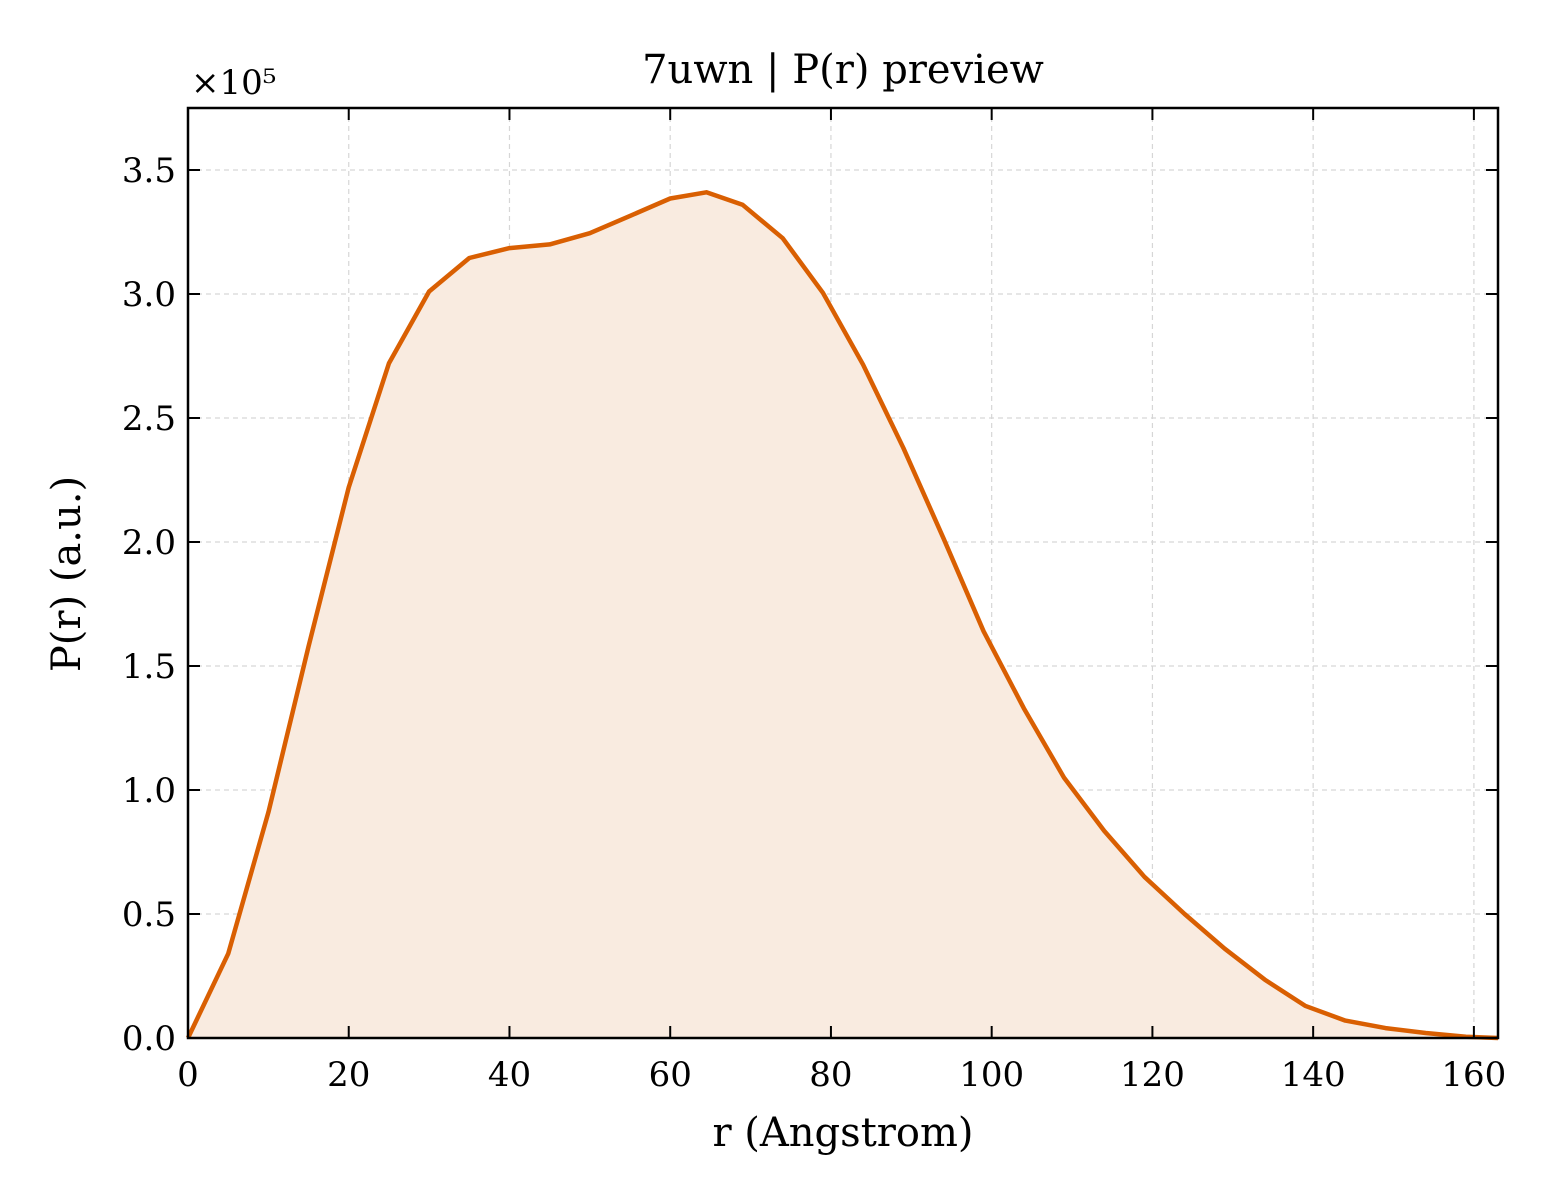 The image size is (1560, 1200). What do you see at coordinates (149, 295) in the screenshot?
I see `y-tick-label: 3.0` at bounding box center [149, 295].